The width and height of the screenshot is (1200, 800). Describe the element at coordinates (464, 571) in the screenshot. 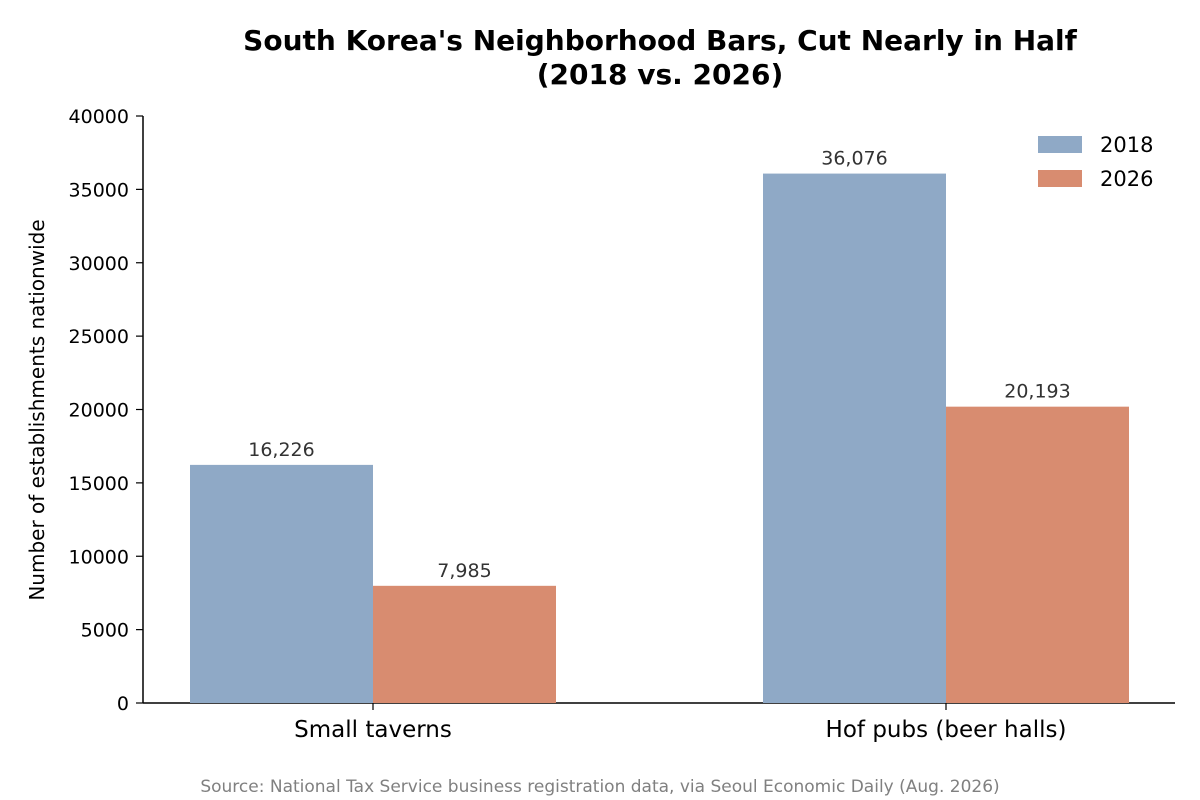

I see `data-label: 7,985` at that location.